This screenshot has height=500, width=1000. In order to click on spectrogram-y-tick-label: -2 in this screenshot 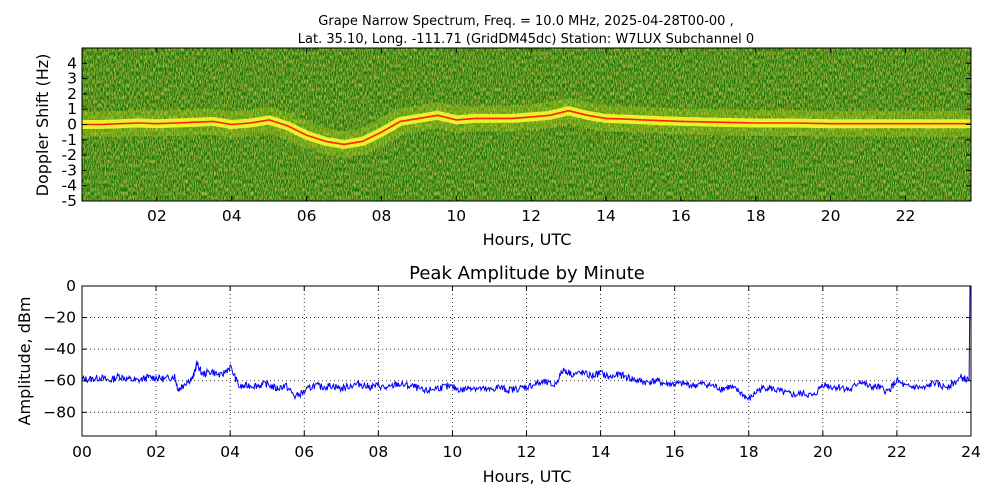, I will do `click(69, 155)`.